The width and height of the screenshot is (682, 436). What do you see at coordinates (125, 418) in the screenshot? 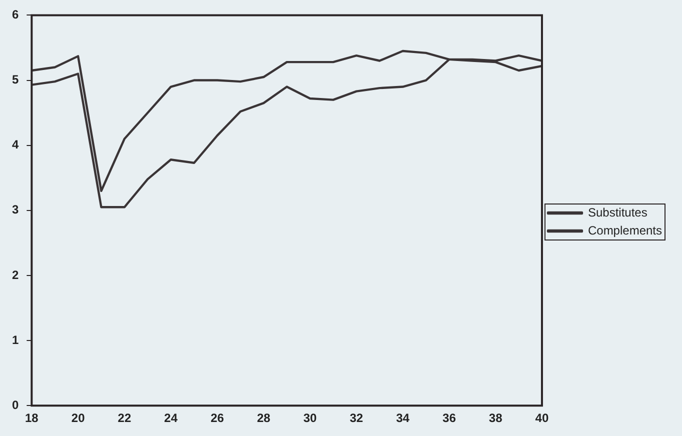
I see `x-tick-label: 22` at bounding box center [125, 418].